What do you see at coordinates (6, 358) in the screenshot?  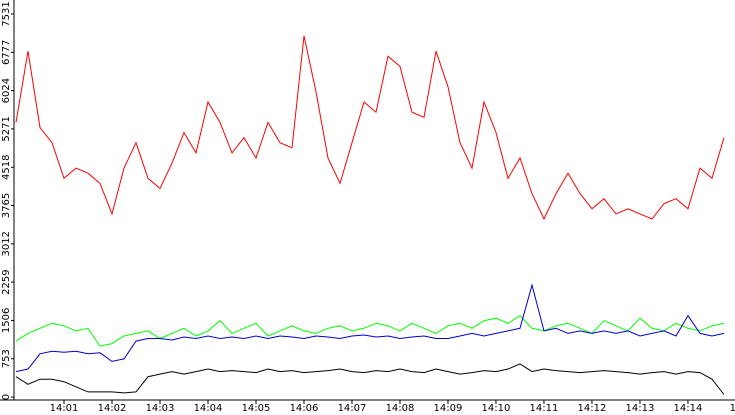 I see `y-tick-label: 753` at bounding box center [6, 358].